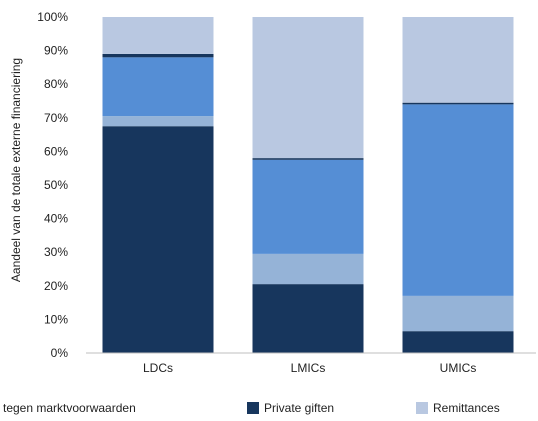  Describe the element at coordinates (56, 118) in the screenshot. I see `y-tick-label: 70%` at that location.